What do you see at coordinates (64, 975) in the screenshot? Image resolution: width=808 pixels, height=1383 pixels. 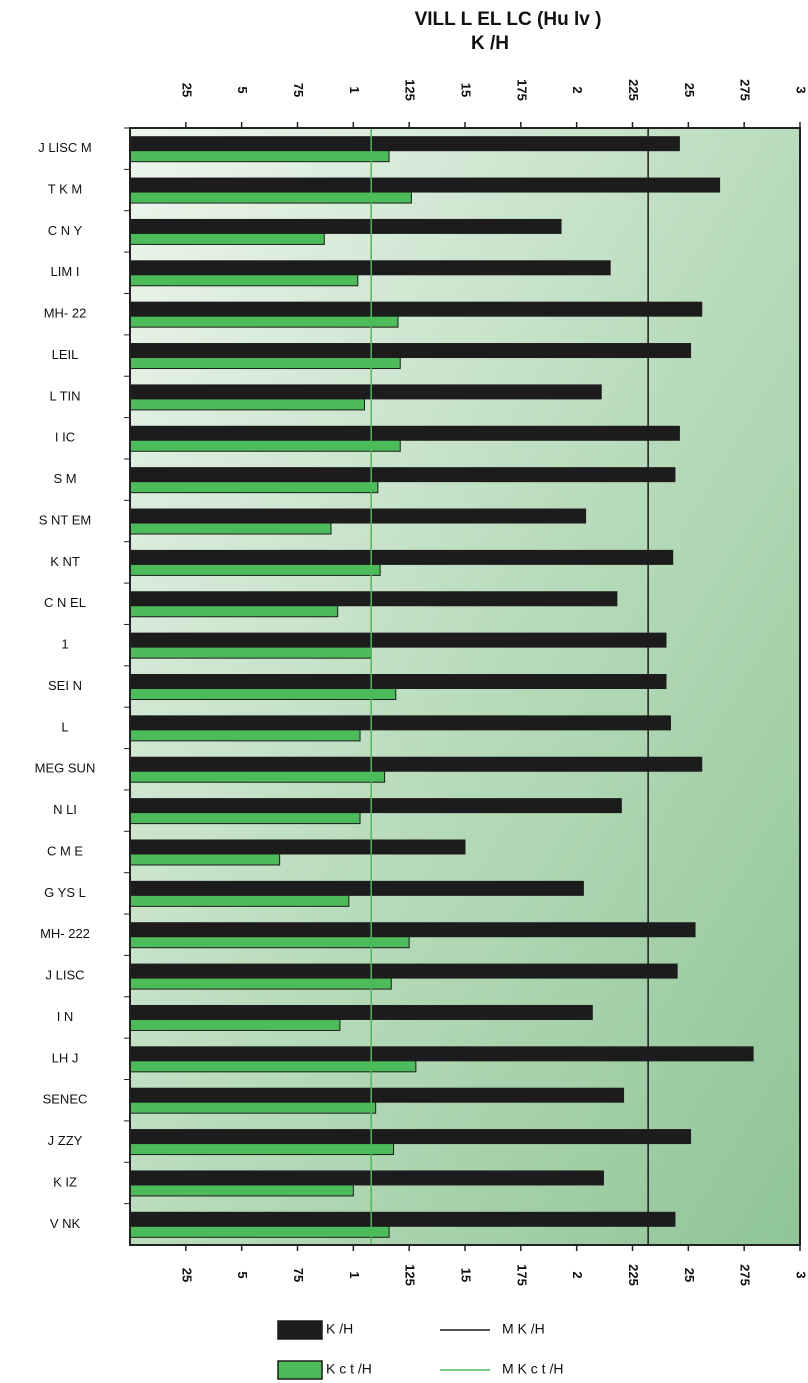 I see `y-tick-label: J LISC` at bounding box center [64, 975].